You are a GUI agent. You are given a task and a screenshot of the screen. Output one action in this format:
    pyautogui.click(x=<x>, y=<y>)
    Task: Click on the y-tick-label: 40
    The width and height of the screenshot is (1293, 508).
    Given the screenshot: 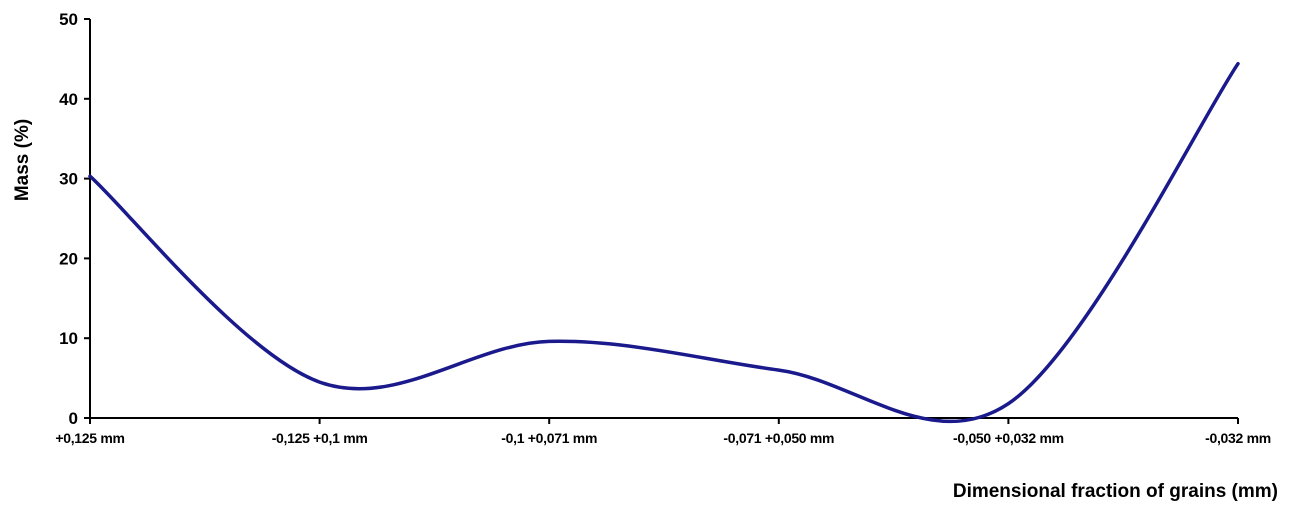 What is the action you would take?
    pyautogui.click(x=68, y=99)
    